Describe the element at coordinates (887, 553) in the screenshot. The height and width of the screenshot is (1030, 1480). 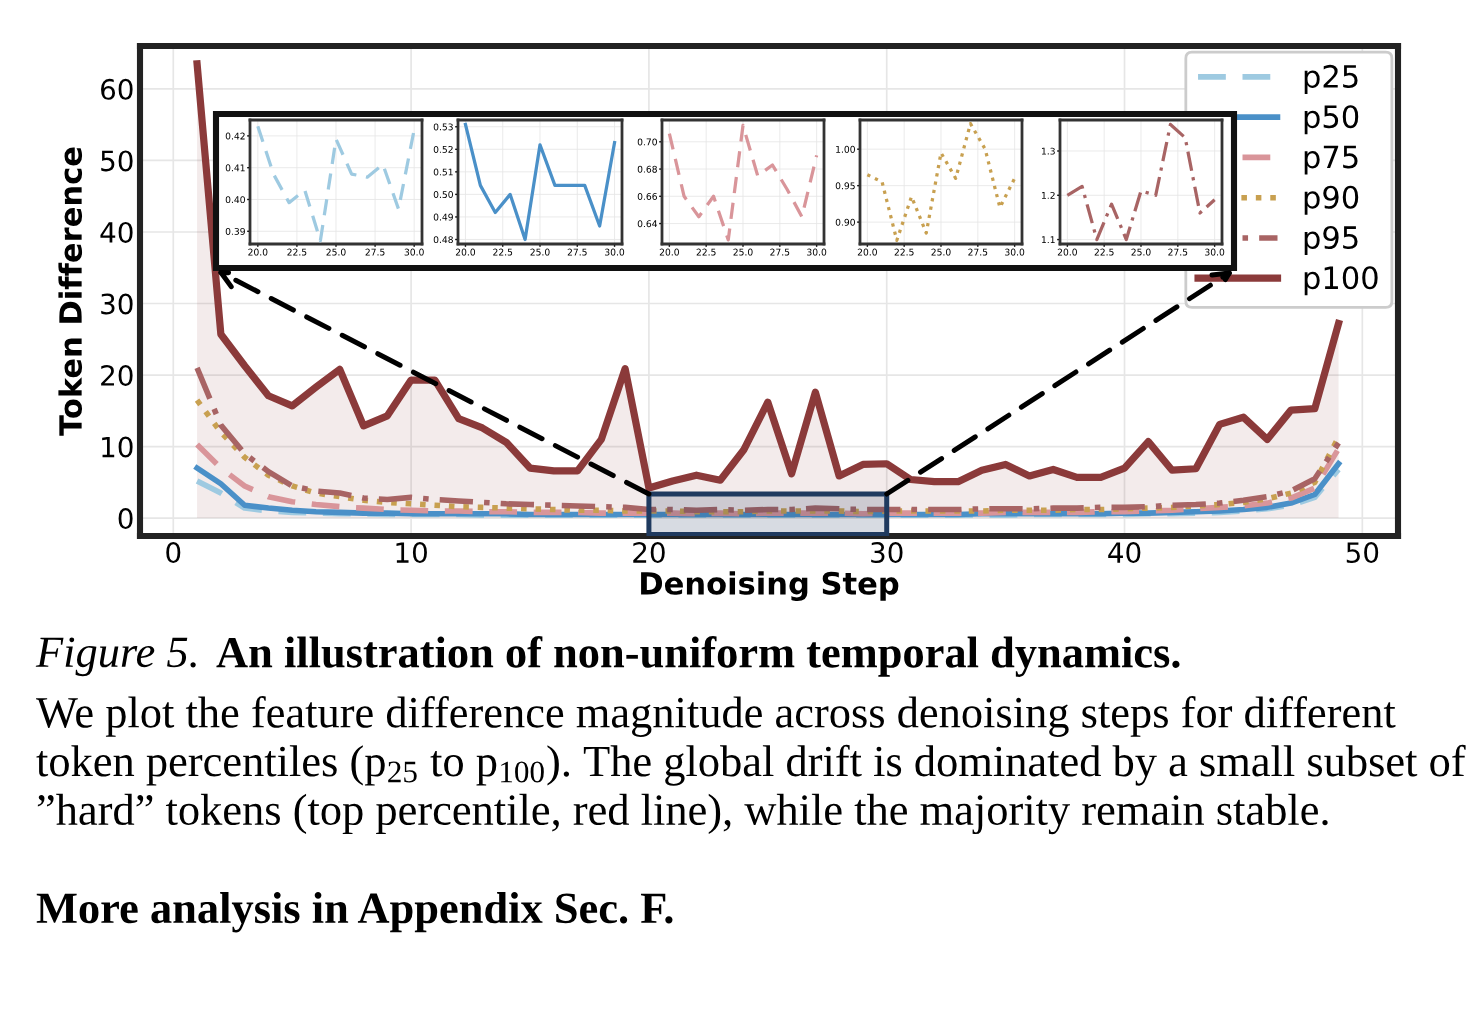
I see `x-tick-label: 30` at that location.